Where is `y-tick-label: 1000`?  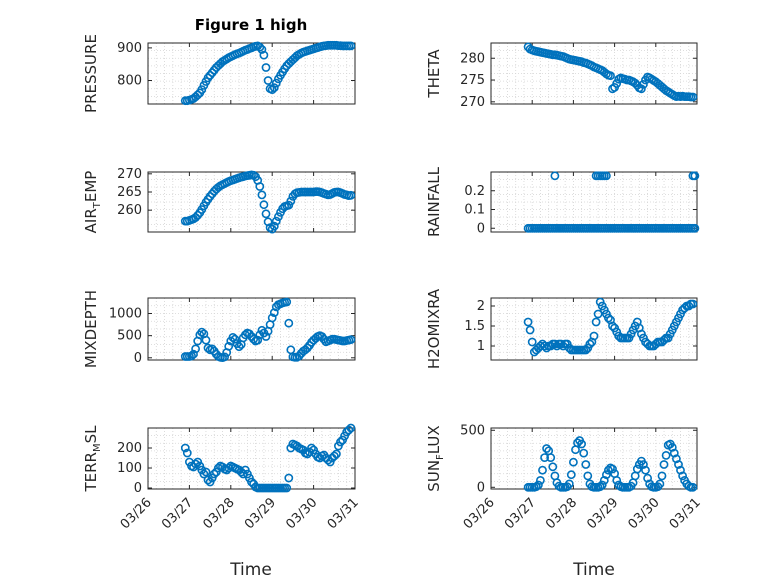 y-tick-label: 1000 is located at coordinates (125, 314).